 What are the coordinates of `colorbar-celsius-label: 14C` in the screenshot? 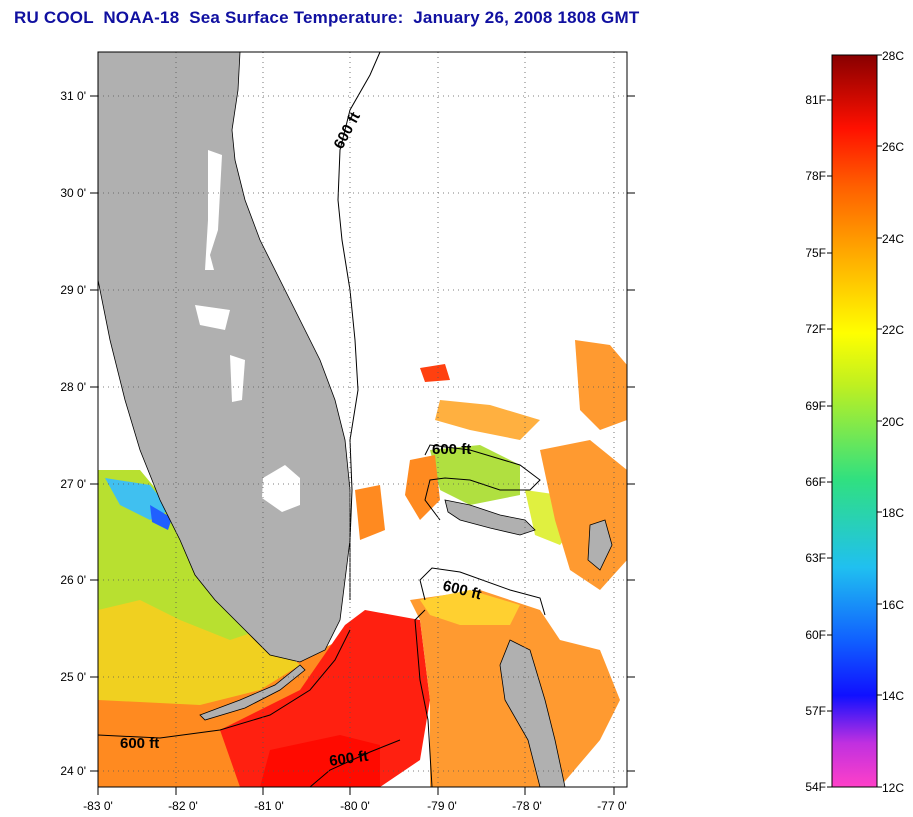 It's located at (893, 696).